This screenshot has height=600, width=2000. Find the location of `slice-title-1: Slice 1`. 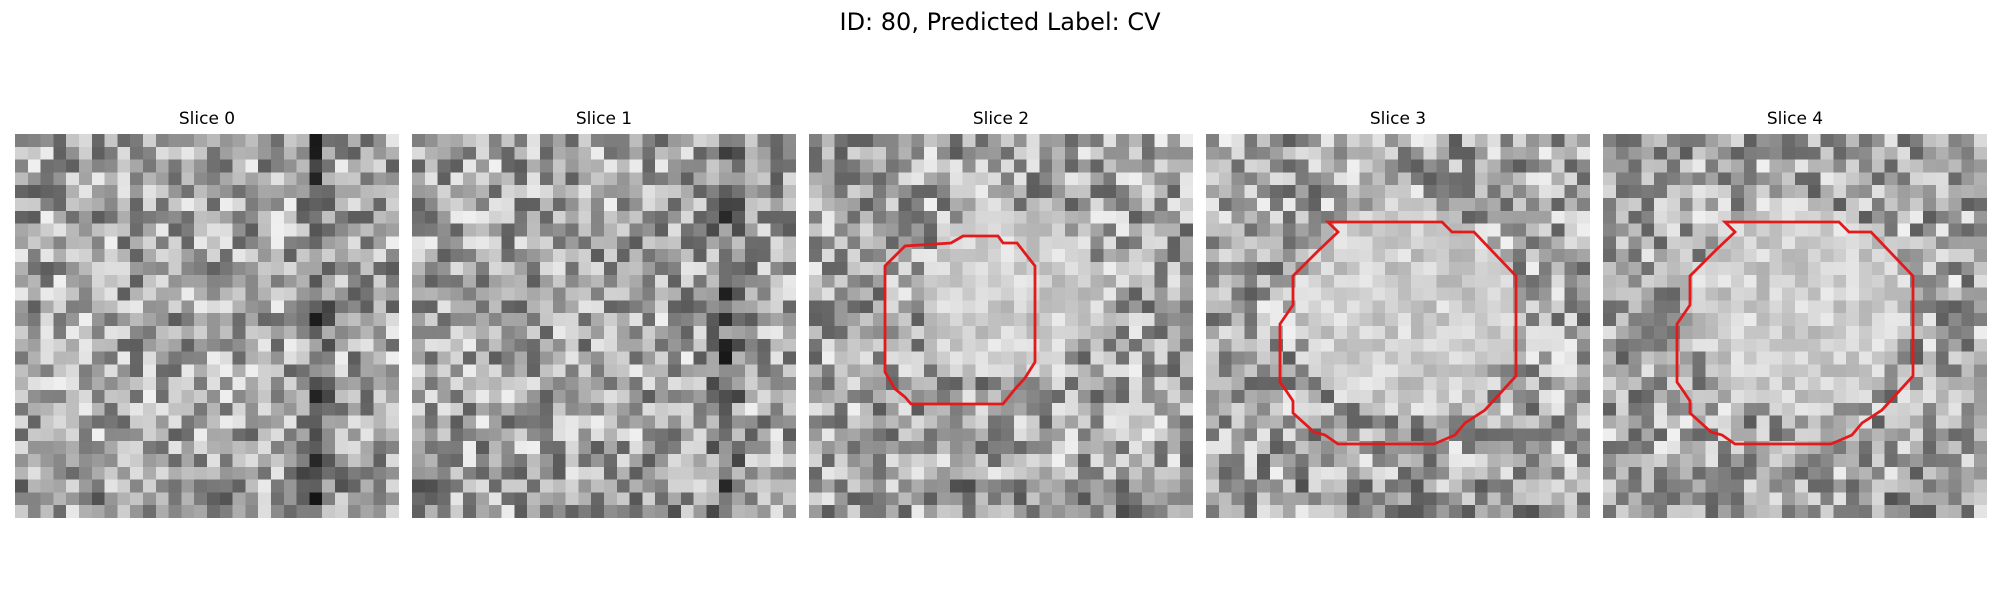

slice-title-1: Slice 1 is located at coordinates (604, 119).